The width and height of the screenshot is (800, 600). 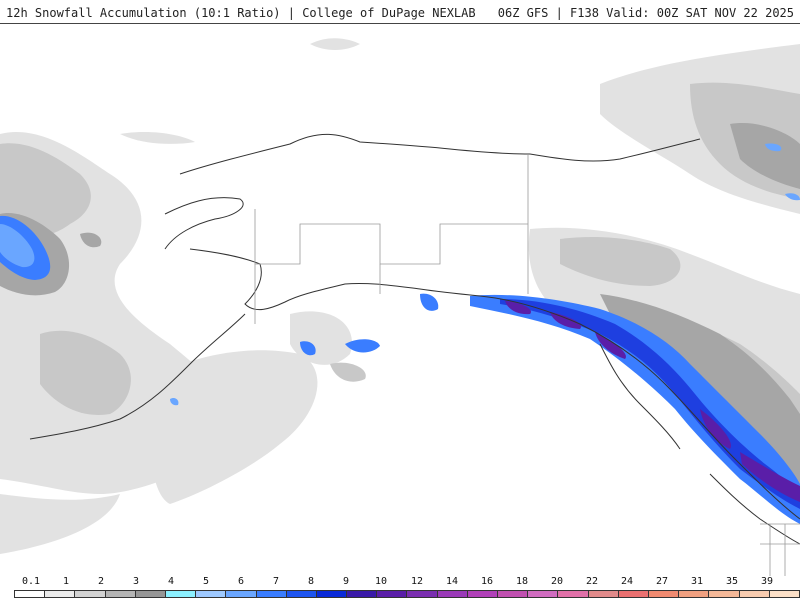 I want to click on legend-color-bar, so click(x=407, y=594).